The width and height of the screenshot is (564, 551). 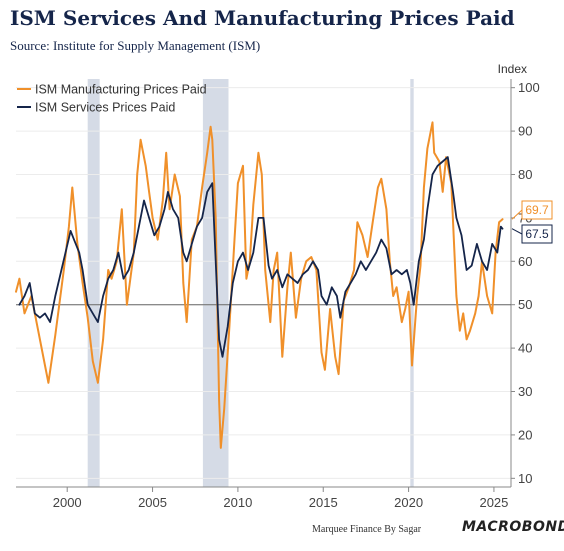 What do you see at coordinates (408, 502) in the screenshot?
I see `x-tick-label-2020: 2020` at bounding box center [408, 502].